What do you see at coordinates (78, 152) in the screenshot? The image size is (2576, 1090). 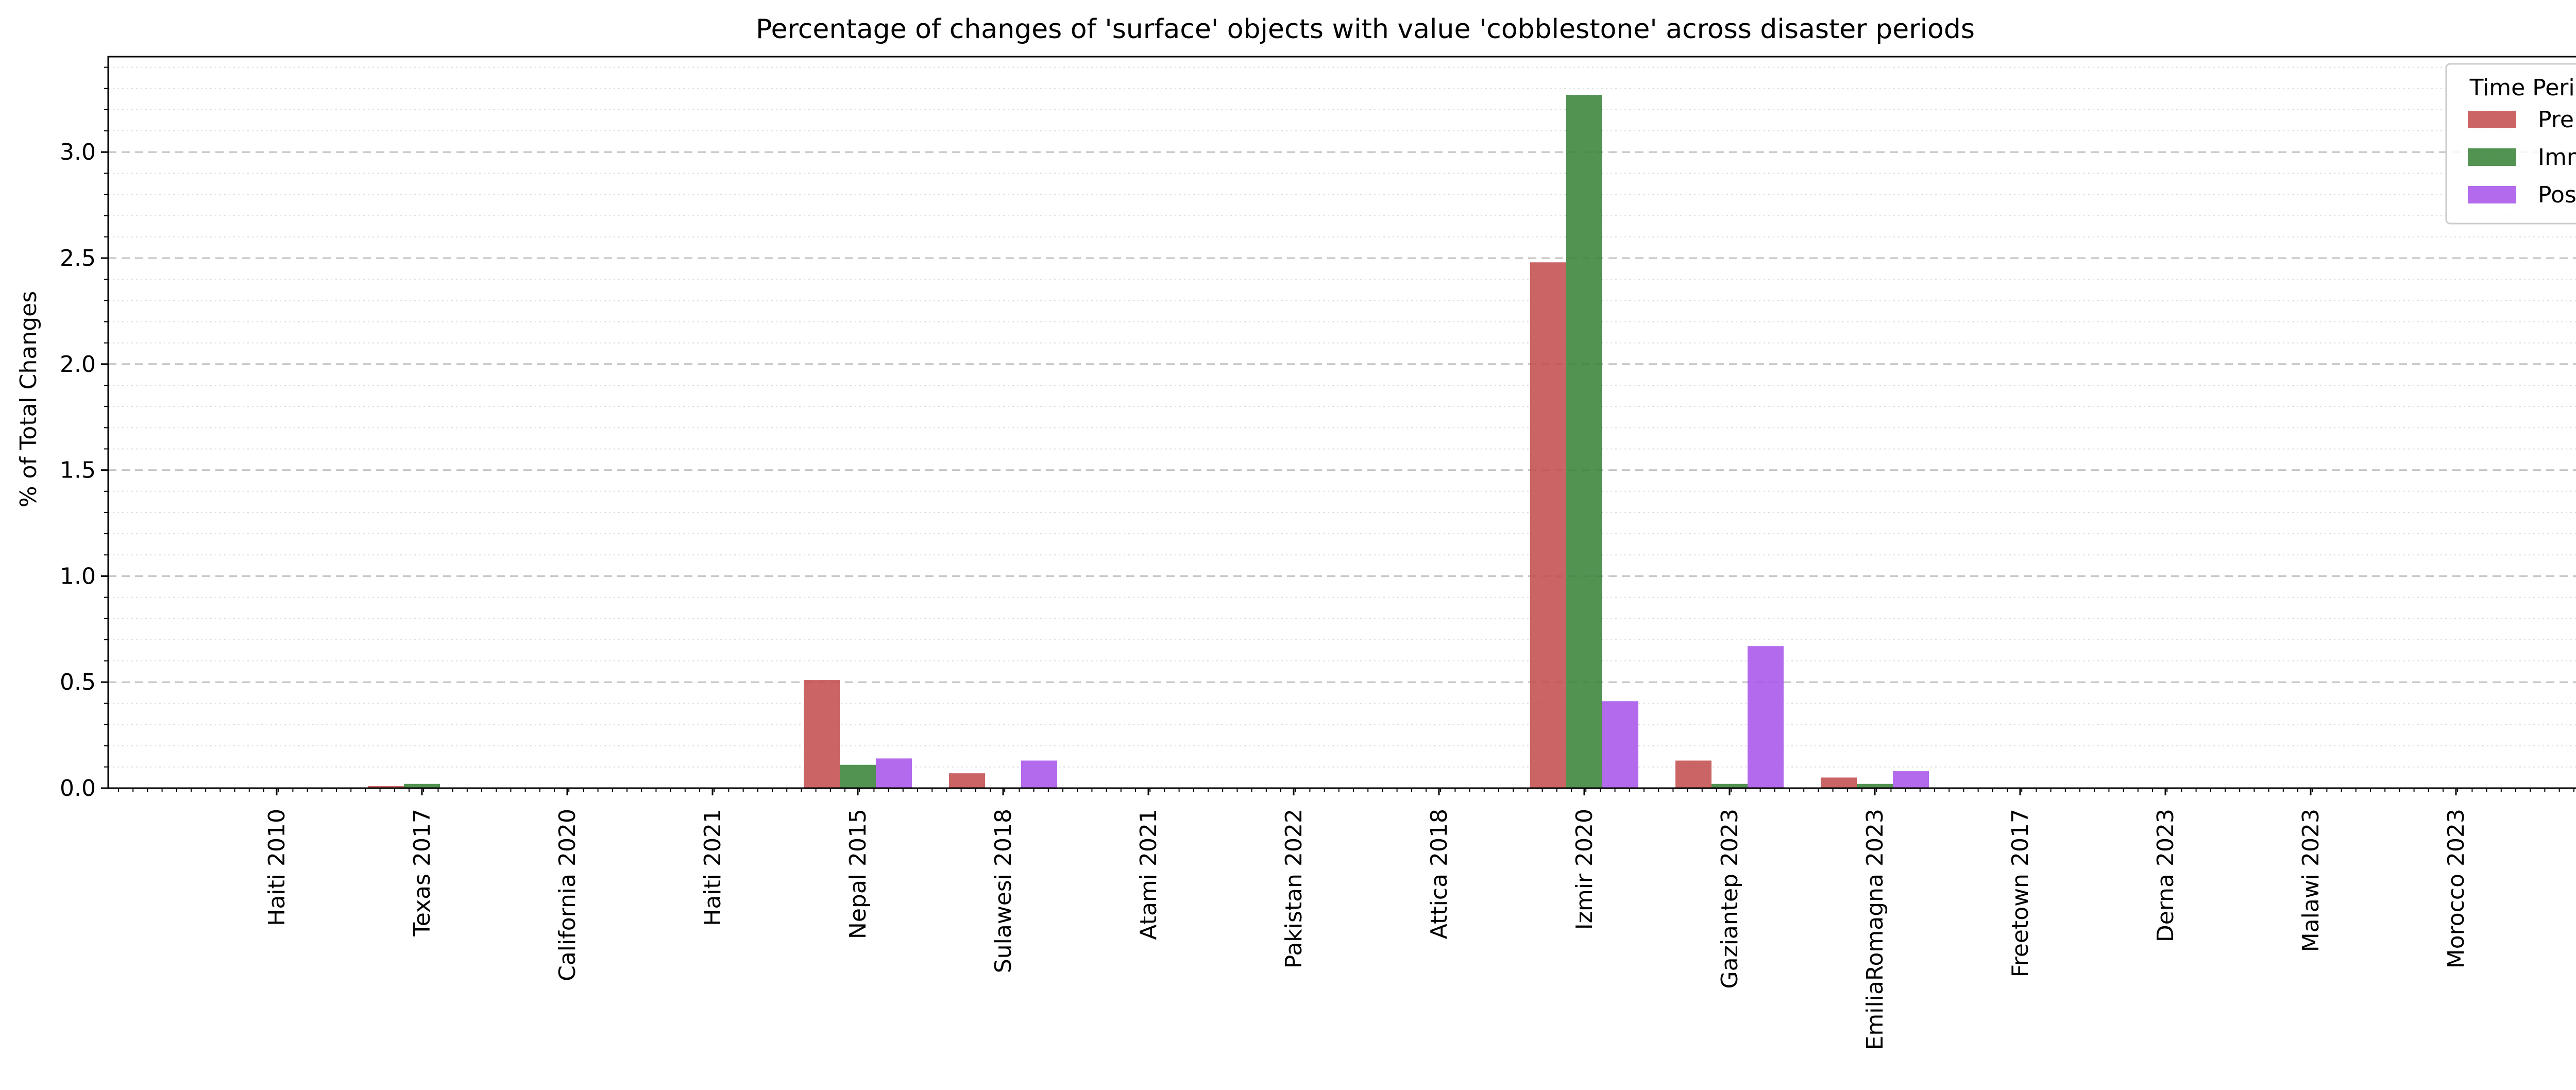 I see `y-tick-label: 3.0` at bounding box center [78, 152].